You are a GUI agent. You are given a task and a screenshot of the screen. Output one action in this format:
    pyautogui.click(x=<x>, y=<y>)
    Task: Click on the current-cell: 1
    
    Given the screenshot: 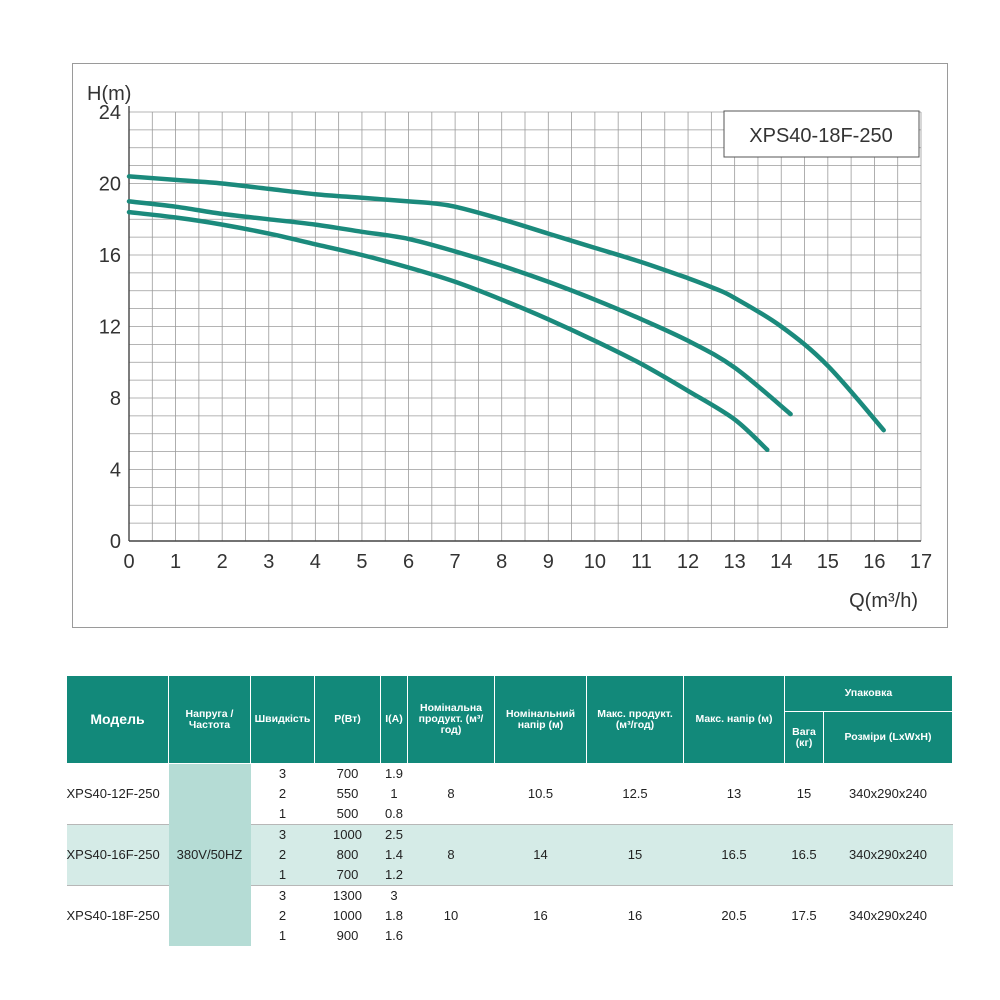 What is the action you would take?
    pyautogui.click(x=394, y=793)
    